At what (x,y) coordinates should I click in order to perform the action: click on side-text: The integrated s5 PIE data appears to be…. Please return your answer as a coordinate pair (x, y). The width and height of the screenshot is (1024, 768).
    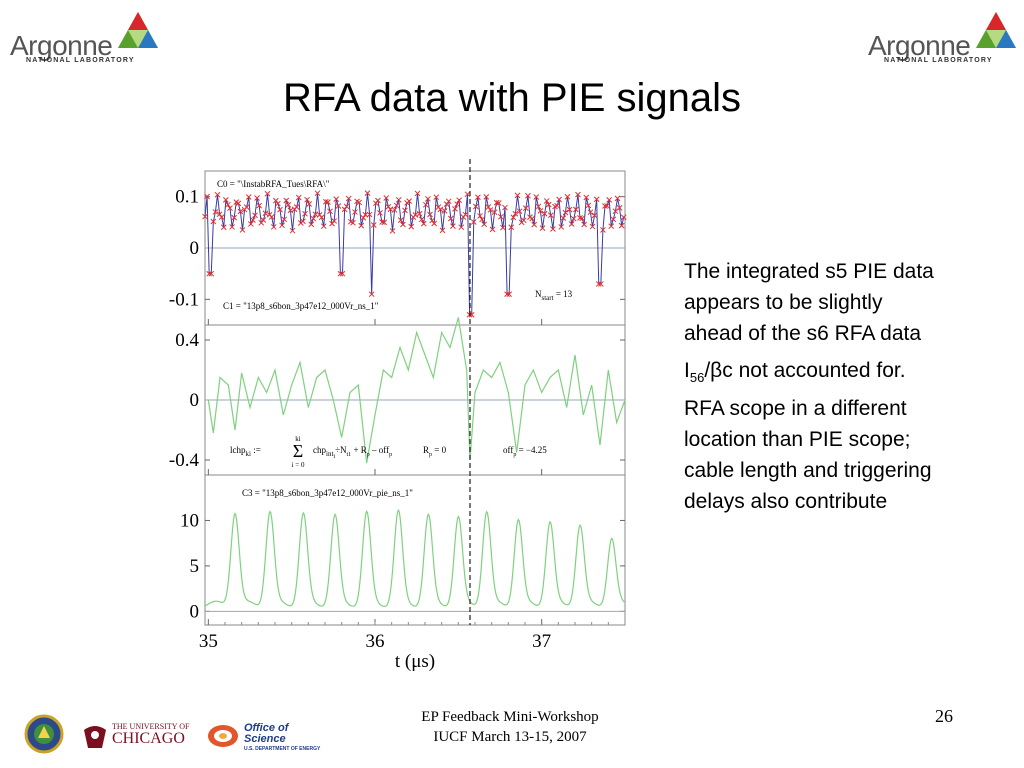
    Looking at the image, I should click on (814, 389).